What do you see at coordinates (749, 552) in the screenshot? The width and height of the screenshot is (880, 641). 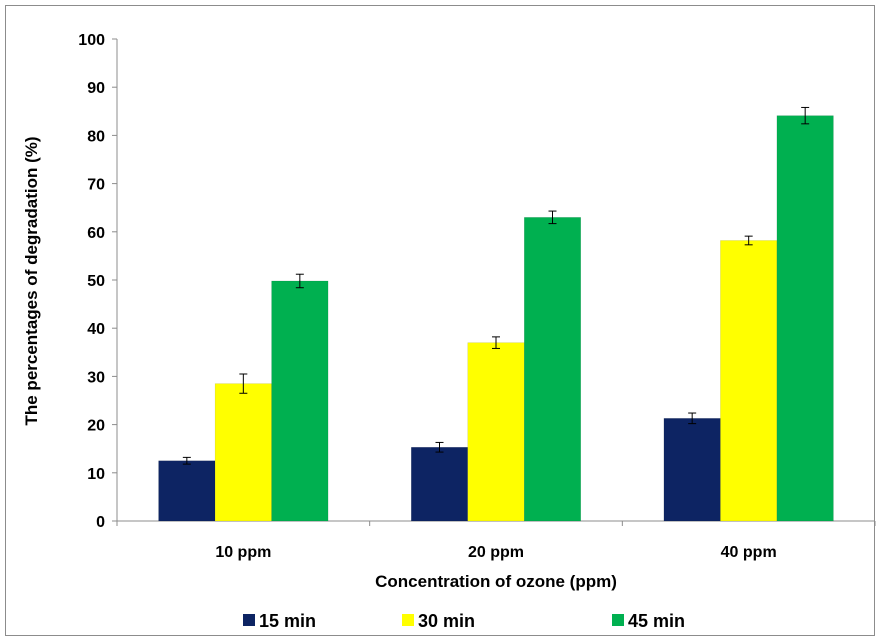 I see `x-tick-label: 40 ppm` at bounding box center [749, 552].